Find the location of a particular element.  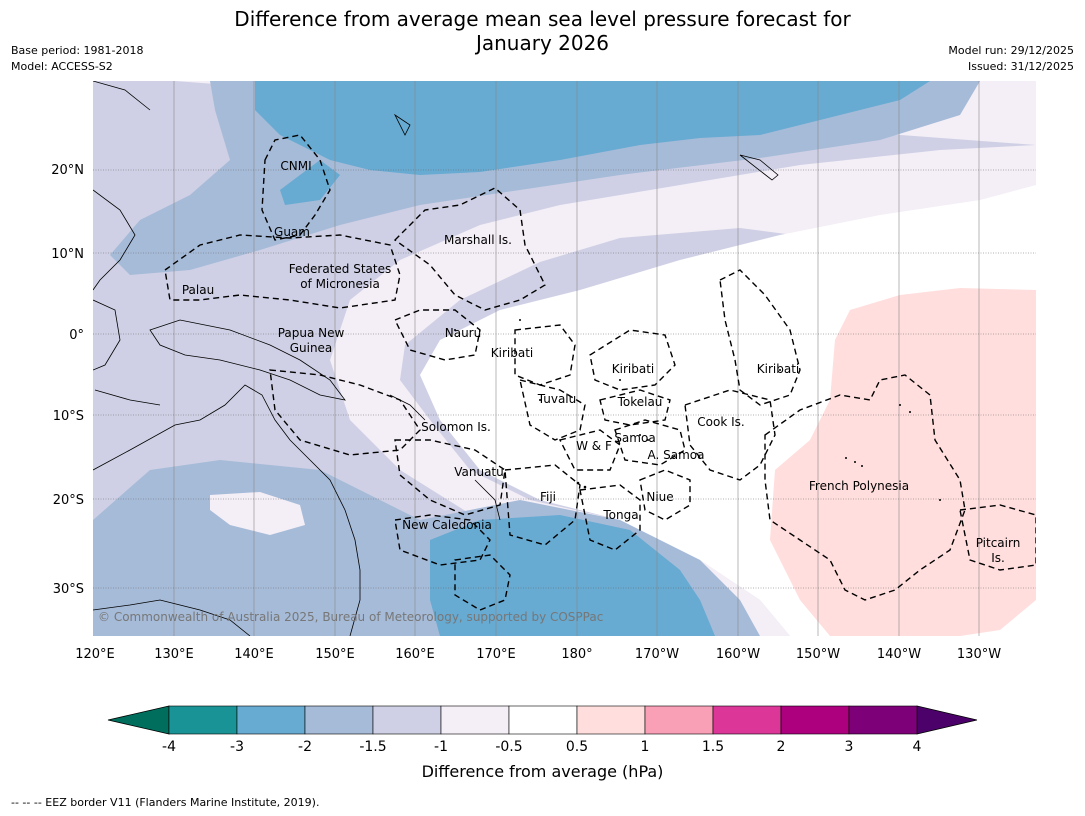

colorbar-tick: -4 is located at coordinates (169, 747).